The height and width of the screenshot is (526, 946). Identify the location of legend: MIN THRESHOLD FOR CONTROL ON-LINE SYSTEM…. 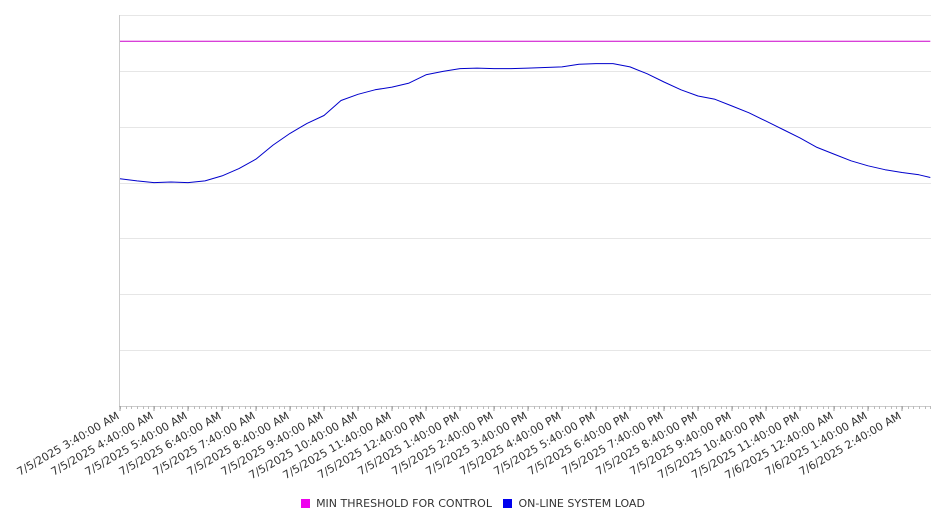
(473, 504).